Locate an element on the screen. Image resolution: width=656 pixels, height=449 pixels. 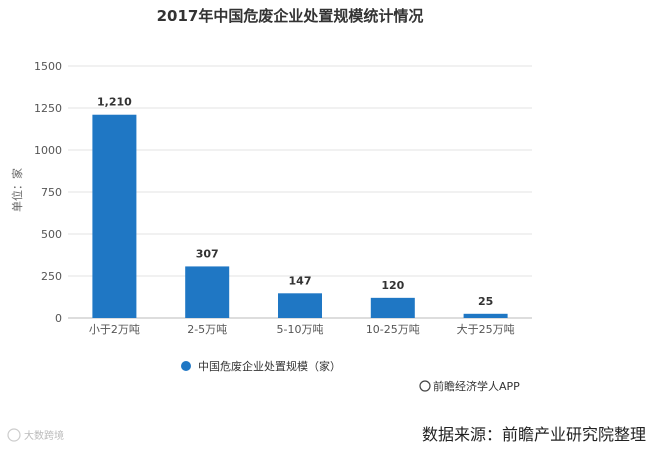
x-axis-categories: 小于2万吨 2-5万吨 5-10万吨 10-25万吨 大于25万吨 is located at coordinates (302, 329).